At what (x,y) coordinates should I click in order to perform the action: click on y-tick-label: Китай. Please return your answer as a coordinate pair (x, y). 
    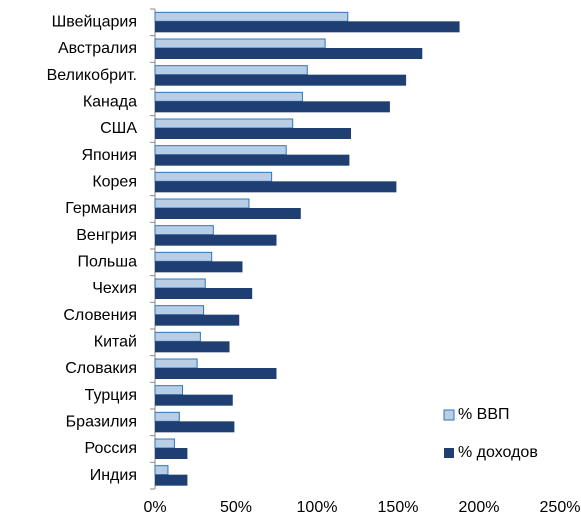
    Looking at the image, I should click on (115, 342).